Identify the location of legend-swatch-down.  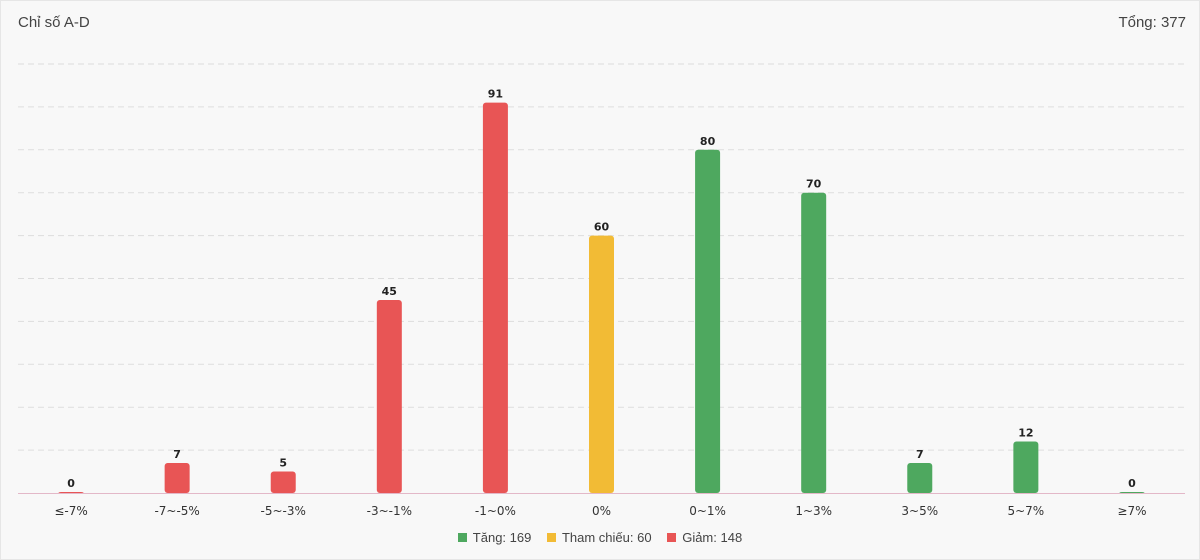
(672, 537).